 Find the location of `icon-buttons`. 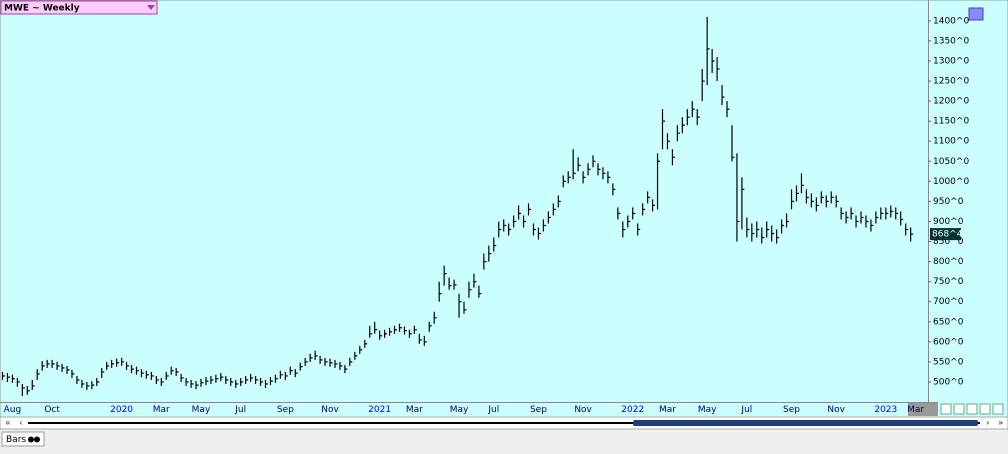

icon-buttons is located at coordinates (972, 409).